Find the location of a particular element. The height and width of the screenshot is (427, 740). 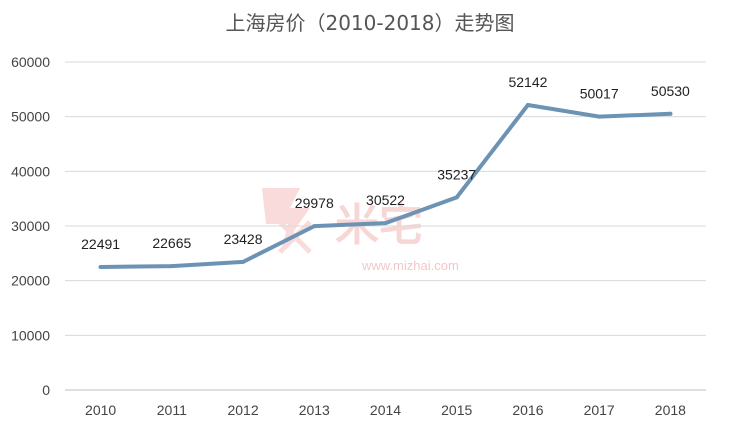

data-label: 23428 is located at coordinates (243, 239).